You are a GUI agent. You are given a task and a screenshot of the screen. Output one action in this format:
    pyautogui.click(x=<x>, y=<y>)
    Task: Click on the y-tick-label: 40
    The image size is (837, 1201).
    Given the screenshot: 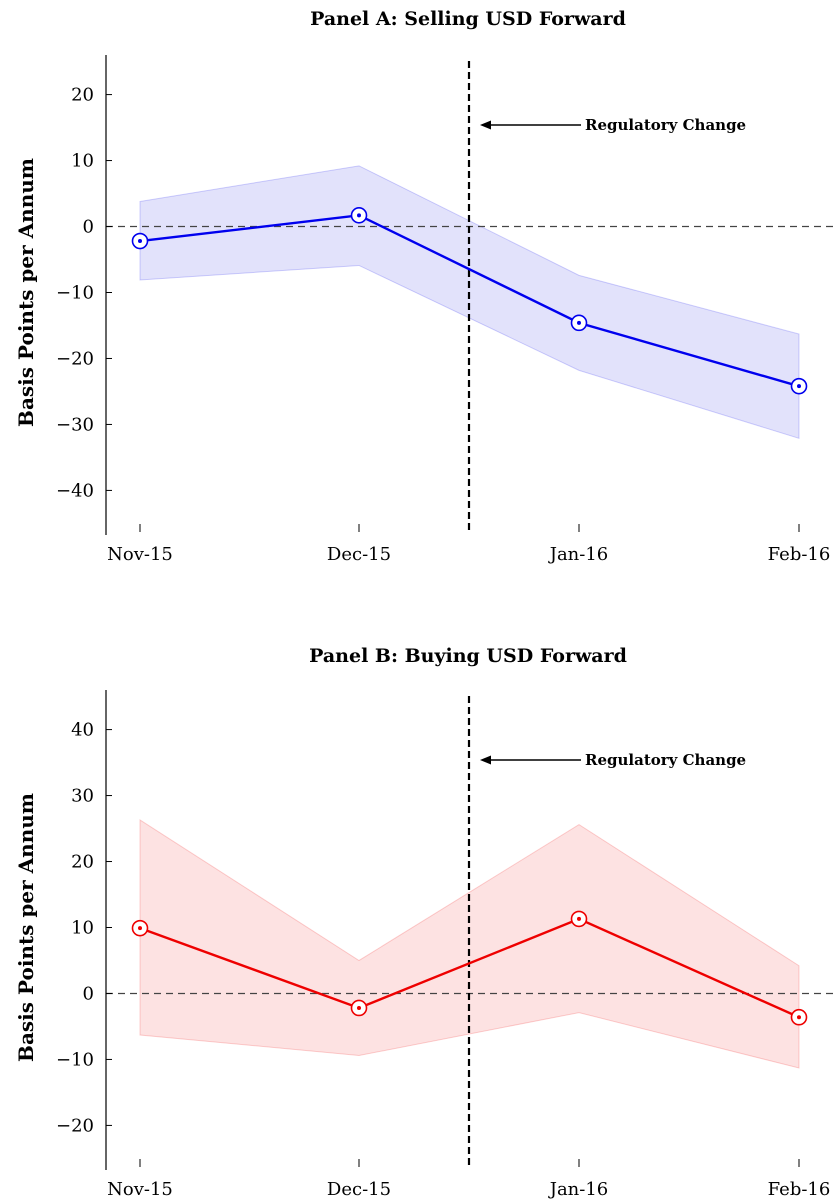 What is the action you would take?
    pyautogui.click(x=82, y=730)
    